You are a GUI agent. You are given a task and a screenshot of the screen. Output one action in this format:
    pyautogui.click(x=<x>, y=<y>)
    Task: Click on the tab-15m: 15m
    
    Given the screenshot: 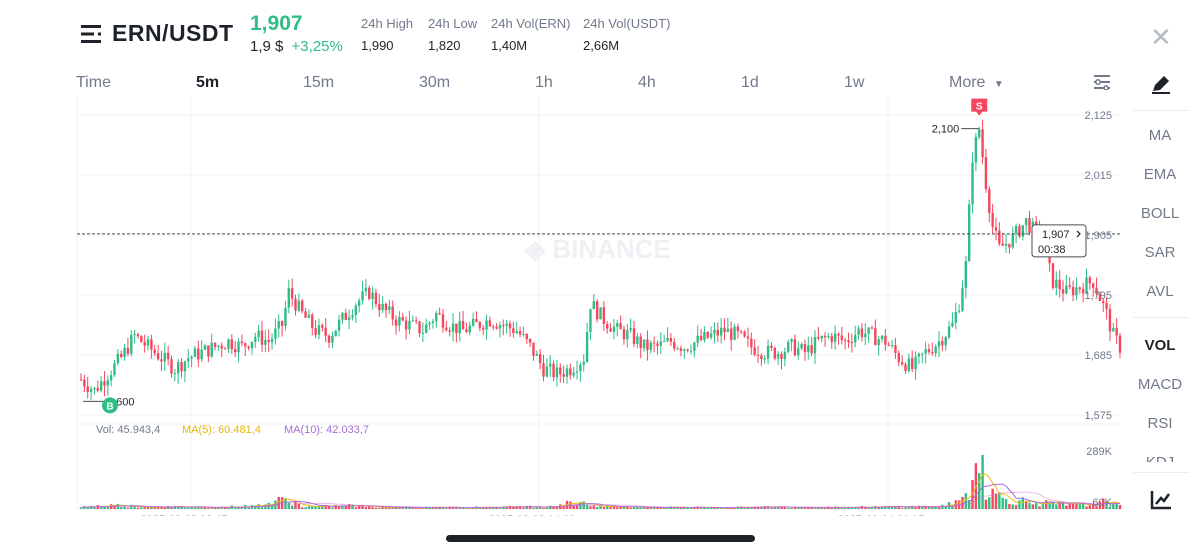 What is the action you would take?
    pyautogui.click(x=319, y=82)
    